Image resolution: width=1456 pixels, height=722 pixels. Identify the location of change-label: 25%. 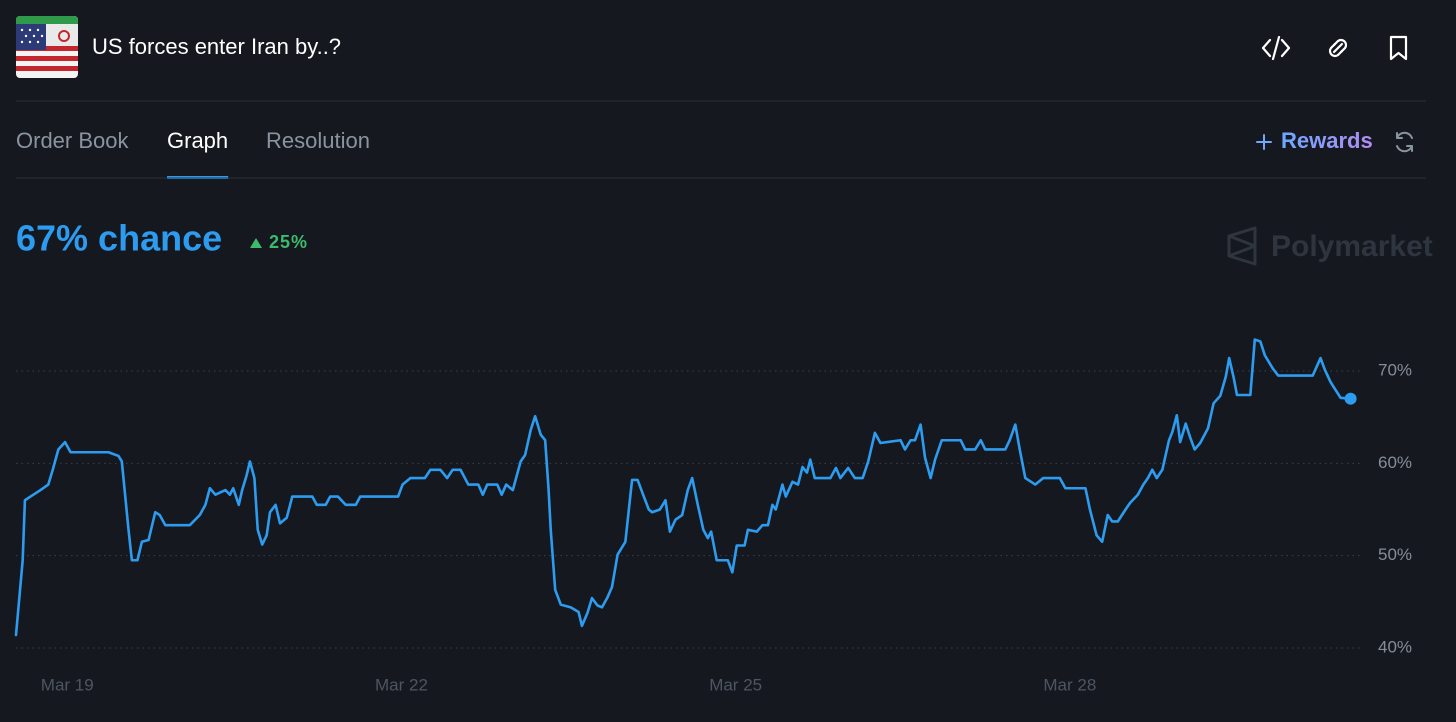
(288, 242).